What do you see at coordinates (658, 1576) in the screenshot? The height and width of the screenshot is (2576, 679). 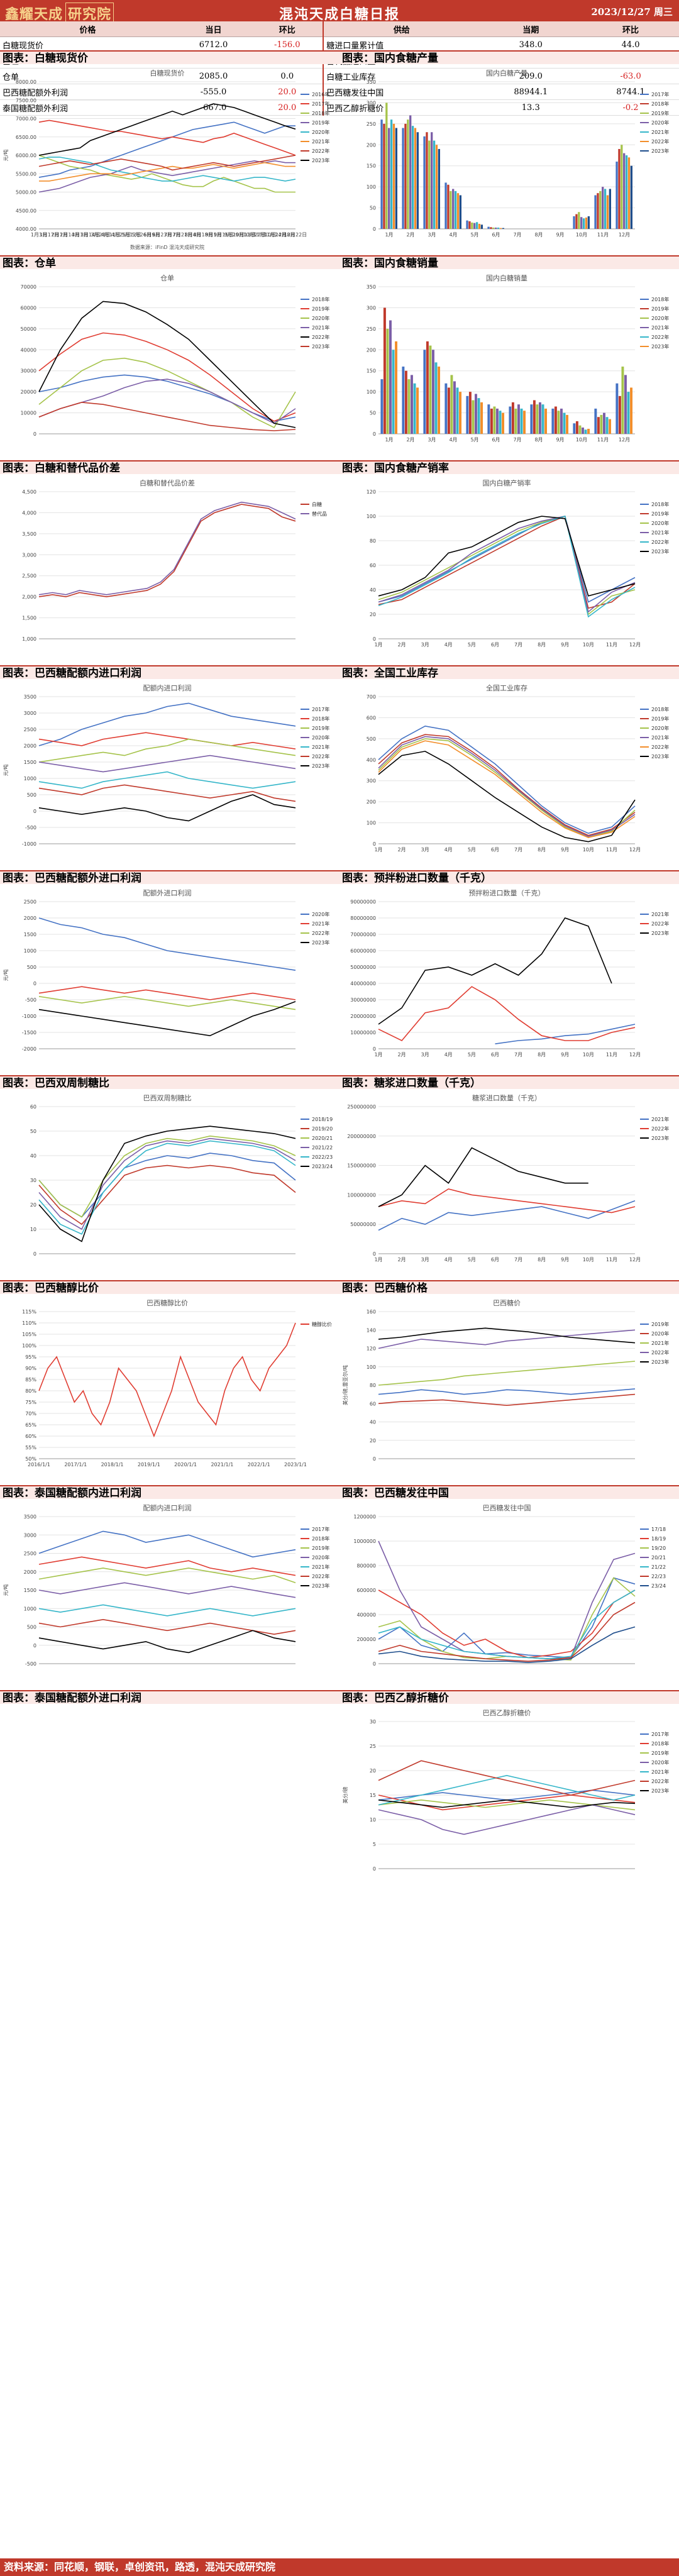 I see `legend-label: 22/23` at bounding box center [658, 1576].